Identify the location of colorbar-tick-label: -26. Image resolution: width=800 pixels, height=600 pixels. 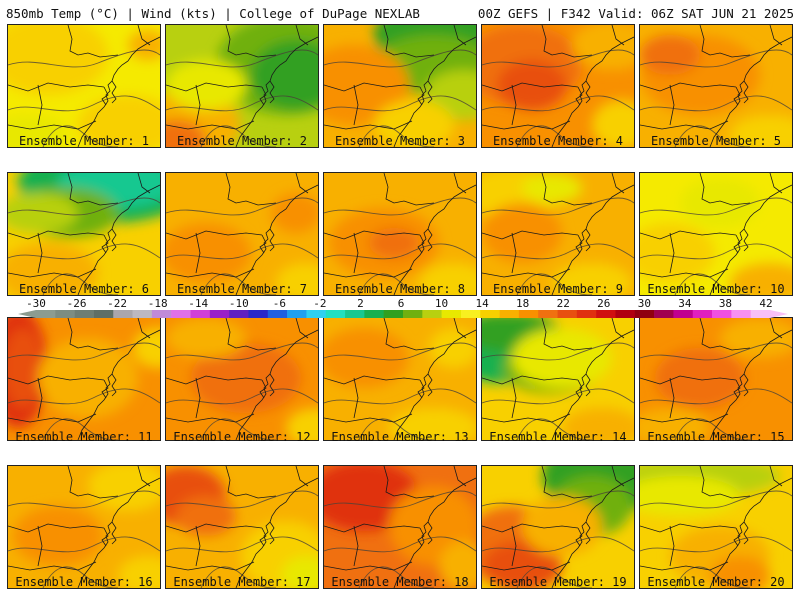
(76, 303).